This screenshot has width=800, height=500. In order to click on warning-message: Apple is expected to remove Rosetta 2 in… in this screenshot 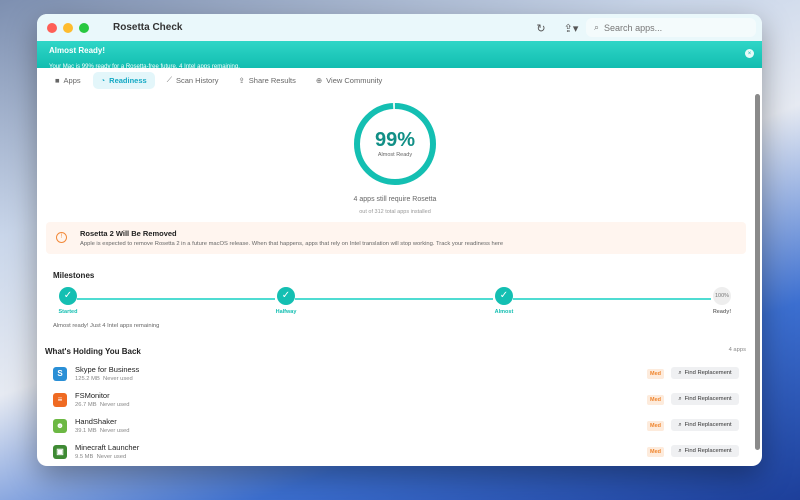, I will do `click(292, 244)`.